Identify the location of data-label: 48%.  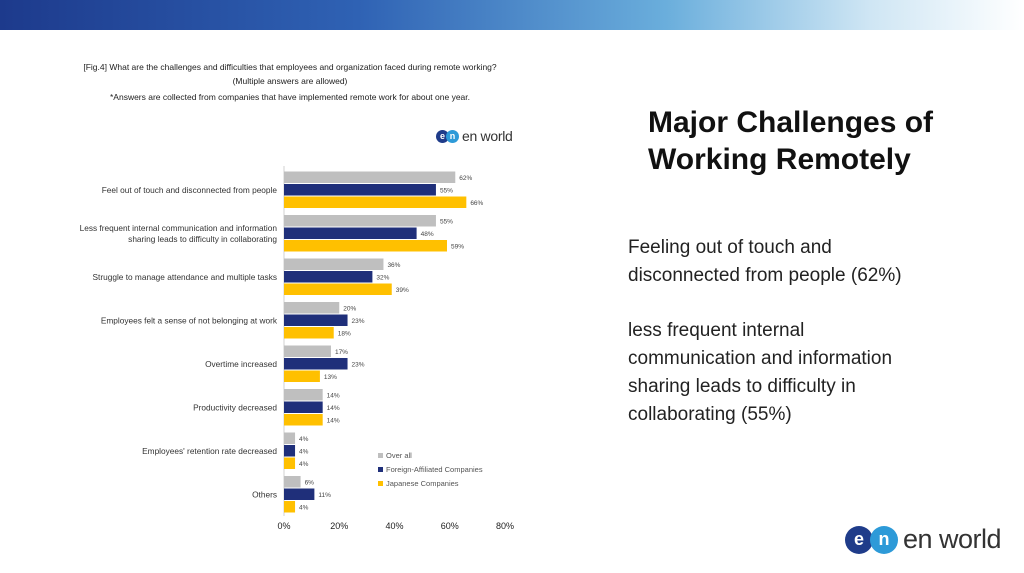
(427, 234).